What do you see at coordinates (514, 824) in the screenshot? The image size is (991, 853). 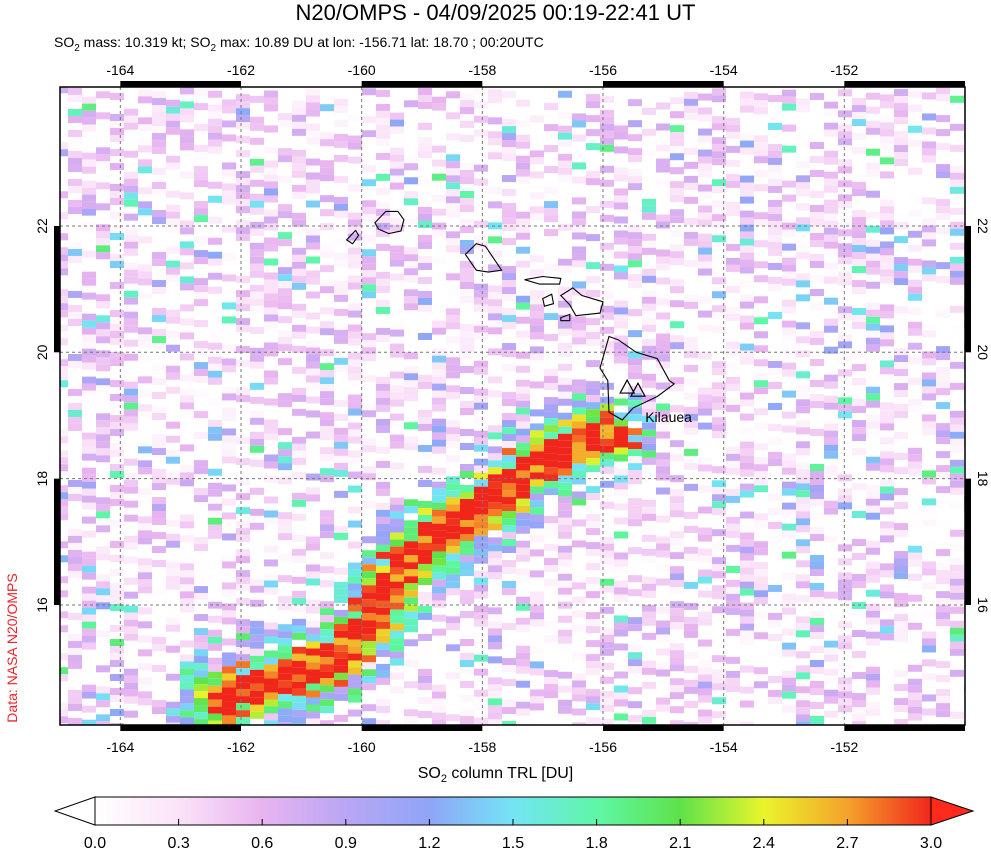 I see `colorbar: 0.0 0.3 0.6 0.9 1.2 1.5 1.8 2.1 2.4 2.7 3.0` at bounding box center [514, 824].